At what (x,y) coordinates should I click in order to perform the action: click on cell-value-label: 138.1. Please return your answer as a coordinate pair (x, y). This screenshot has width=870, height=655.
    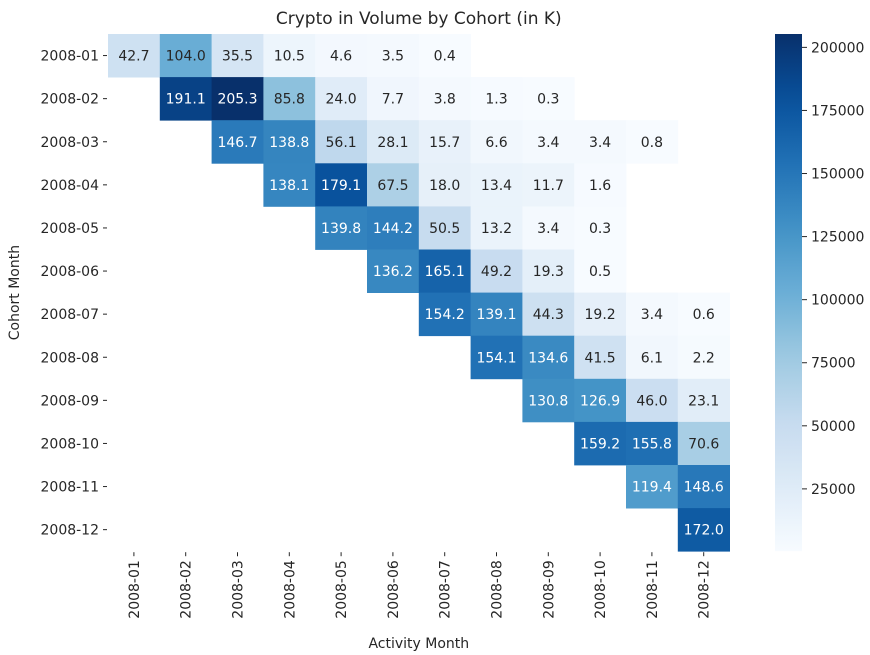
    Looking at the image, I should click on (289, 186).